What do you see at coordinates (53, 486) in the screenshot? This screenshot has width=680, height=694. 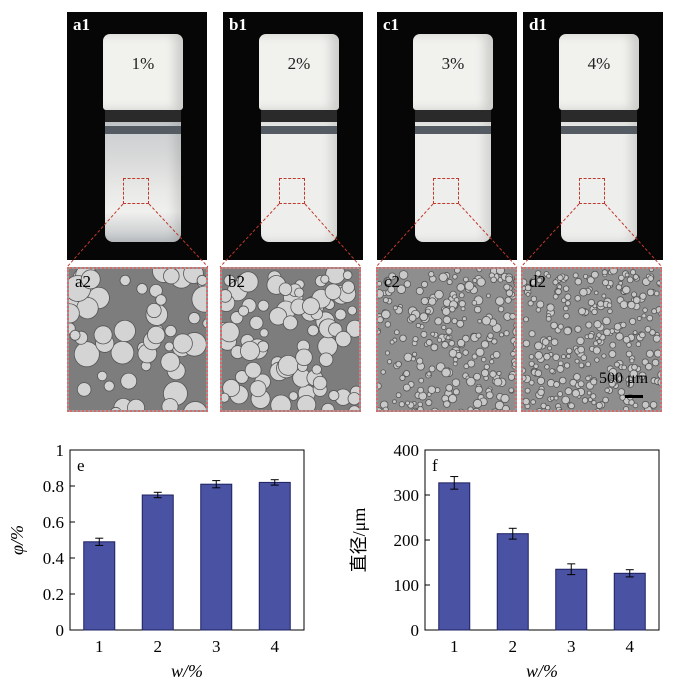 I see `y-tick-label: 0.8` at bounding box center [53, 486].